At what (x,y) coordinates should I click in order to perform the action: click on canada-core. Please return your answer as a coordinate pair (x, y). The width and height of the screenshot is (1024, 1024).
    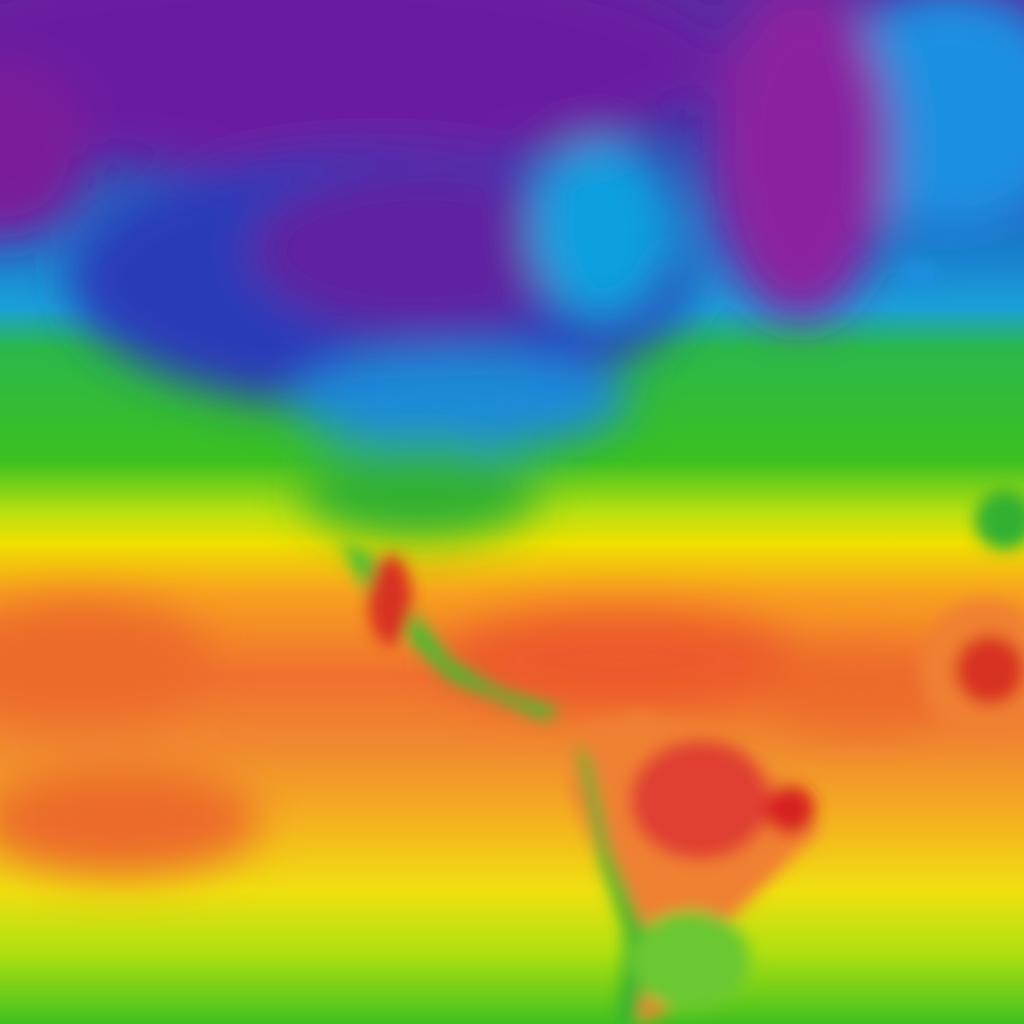
    Looking at the image, I should click on (420, 250).